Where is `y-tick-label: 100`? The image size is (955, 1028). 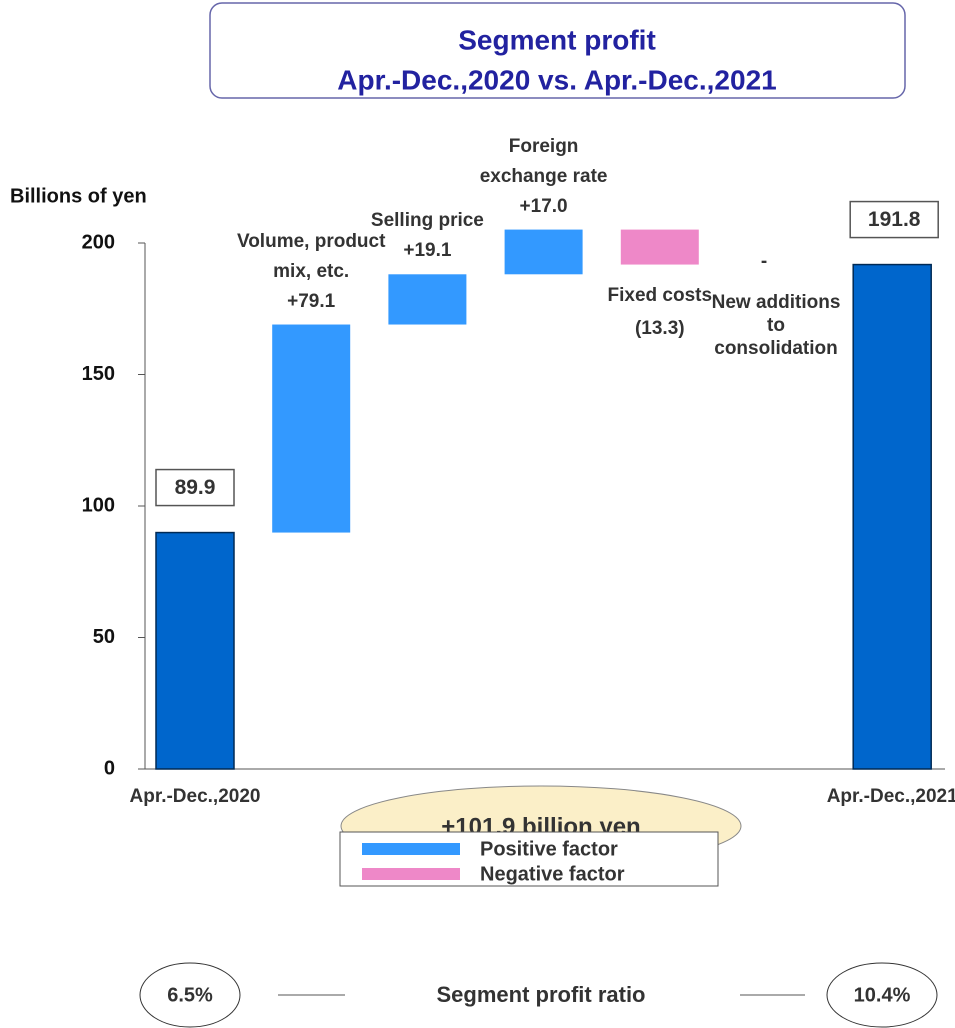
y-tick-label: 100 is located at coordinates (98, 505).